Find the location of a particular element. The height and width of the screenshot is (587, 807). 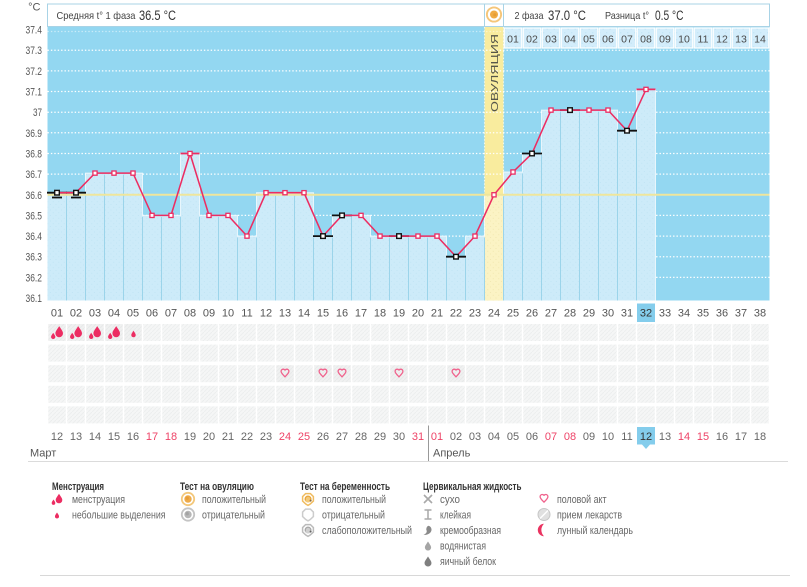

svg-text: 36.7 is located at coordinates (34, 175).